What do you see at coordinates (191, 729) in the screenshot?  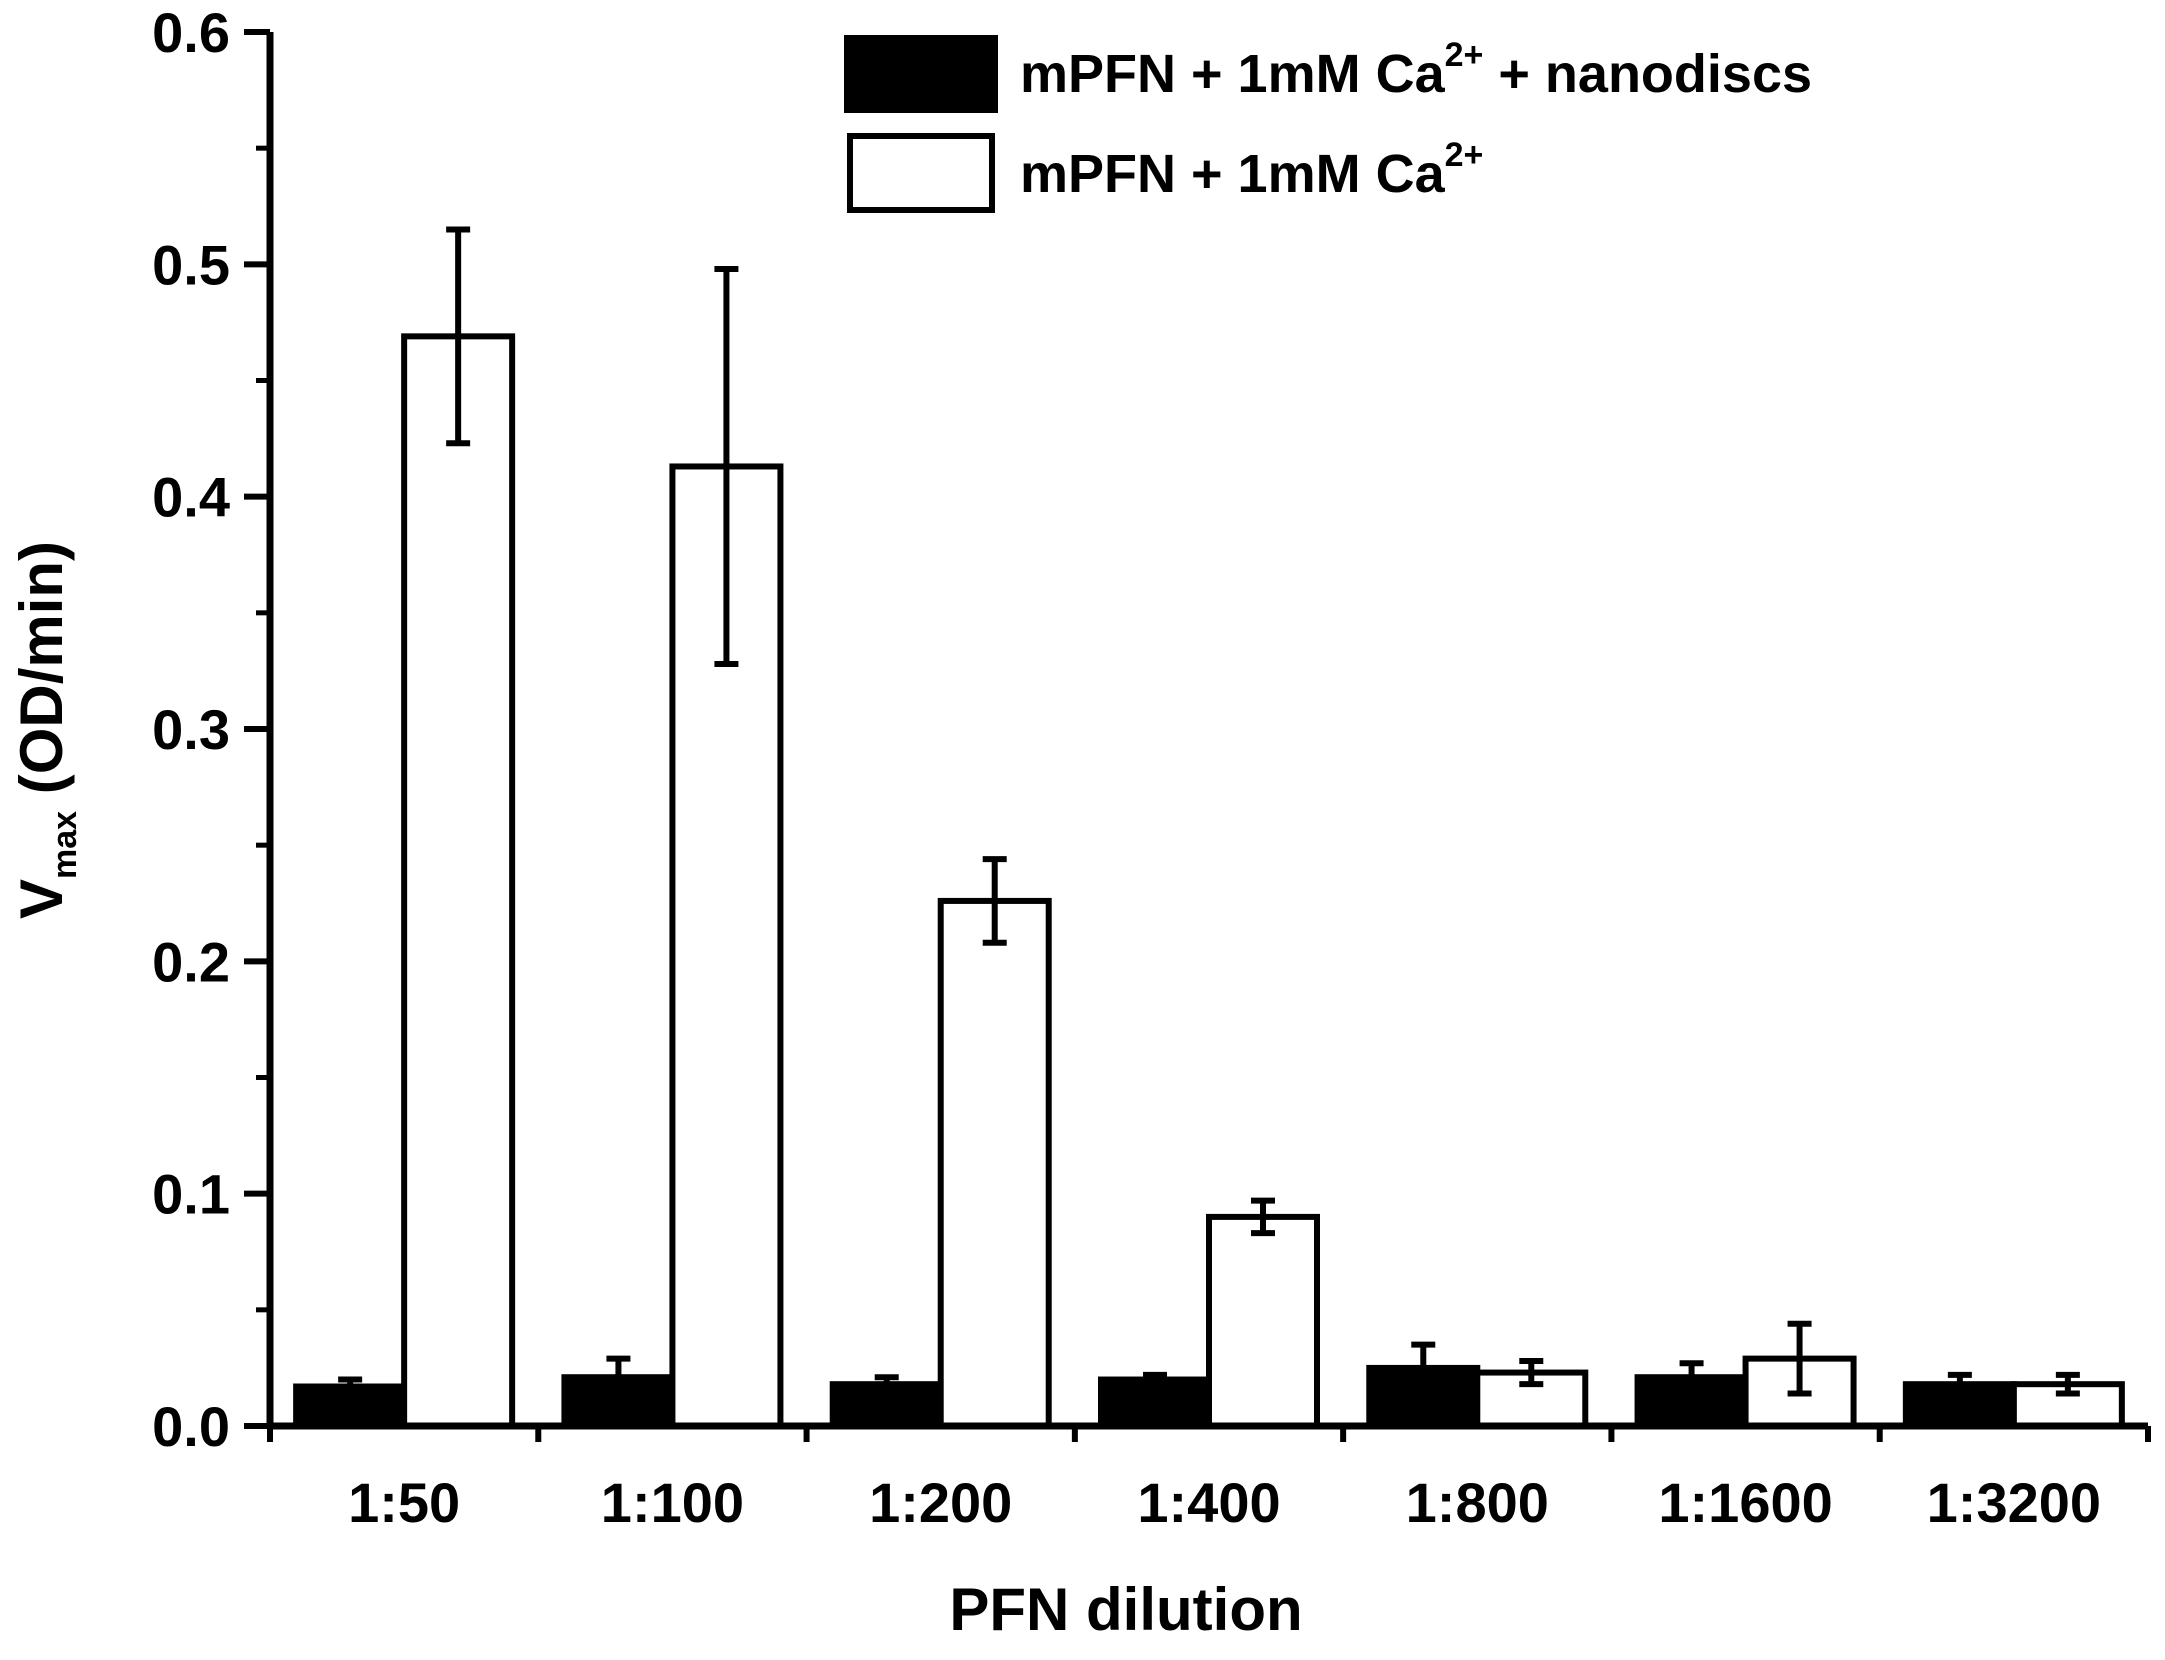 I see `y-tick-label: 0.3` at bounding box center [191, 729].